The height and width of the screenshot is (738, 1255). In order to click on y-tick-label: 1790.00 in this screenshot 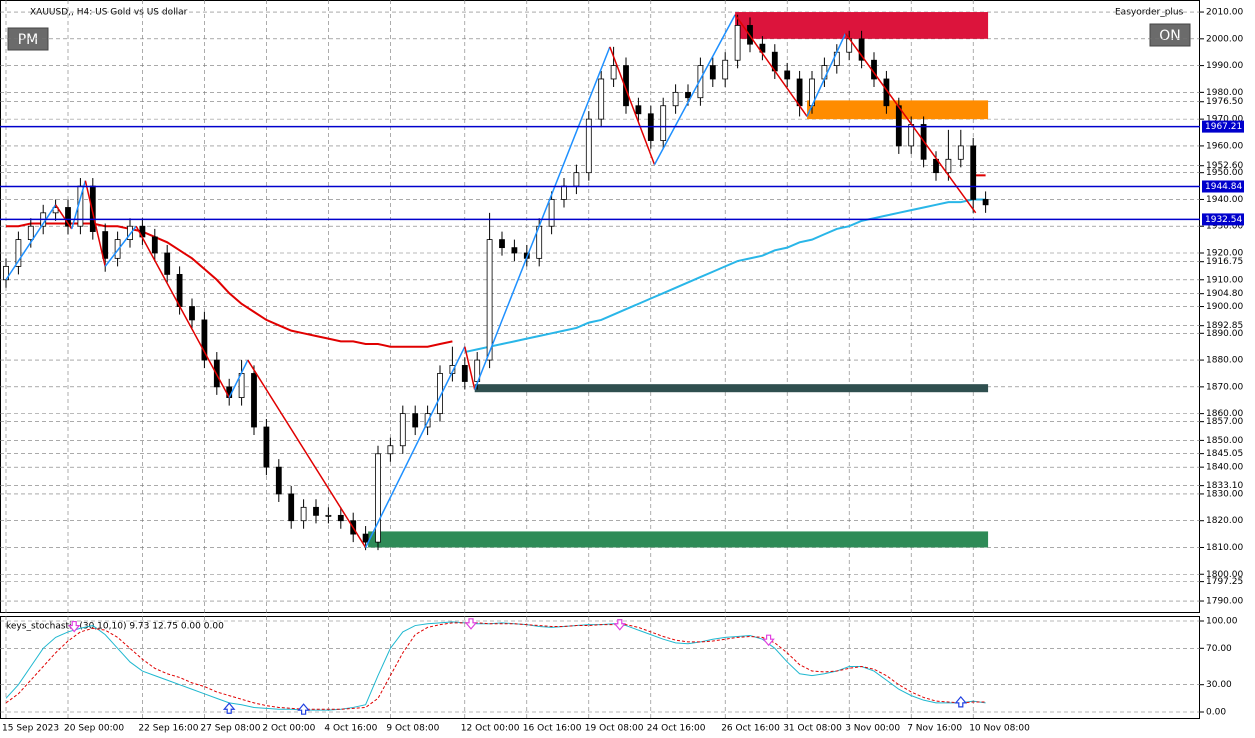, I will do `click(1224, 602)`.